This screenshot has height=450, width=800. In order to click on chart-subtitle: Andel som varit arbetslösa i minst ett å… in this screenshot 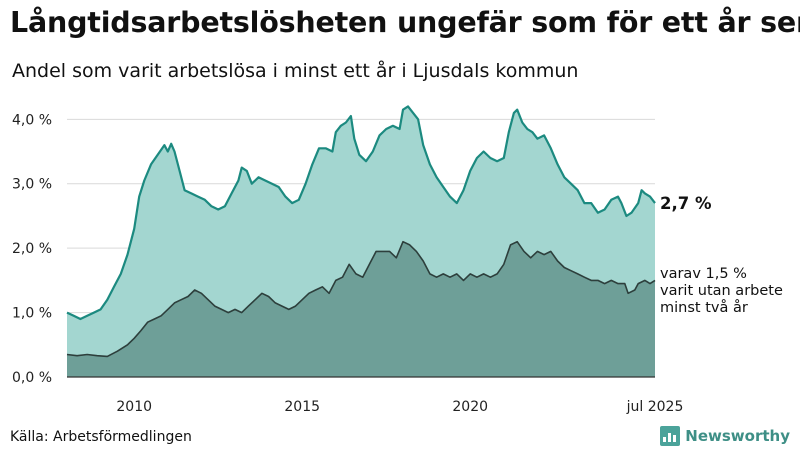, I will do `click(295, 71)`.